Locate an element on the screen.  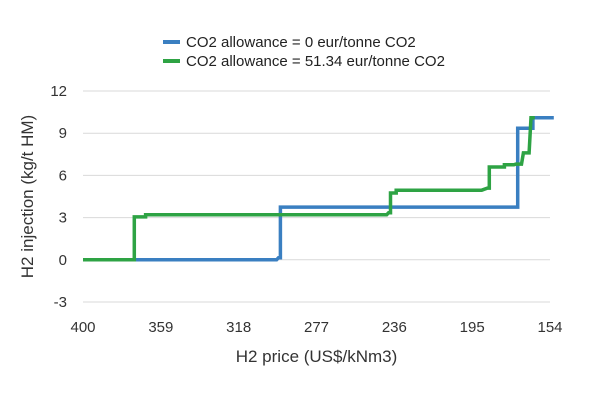
y-tick-labels: -3 0 3 6 9 12 is located at coordinates (58, 197).